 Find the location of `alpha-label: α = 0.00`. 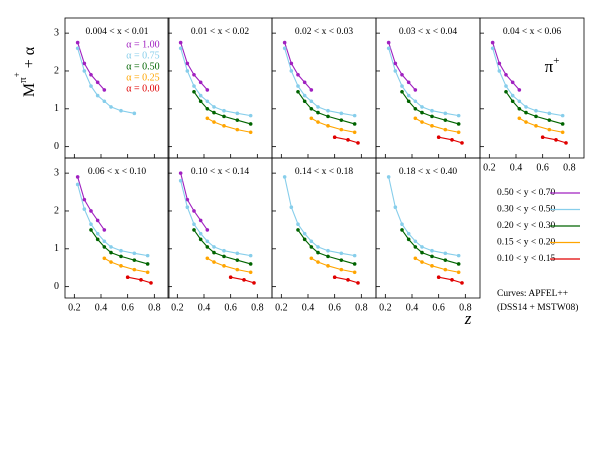

alpha-label: α = 0.00 is located at coordinates (142, 88).